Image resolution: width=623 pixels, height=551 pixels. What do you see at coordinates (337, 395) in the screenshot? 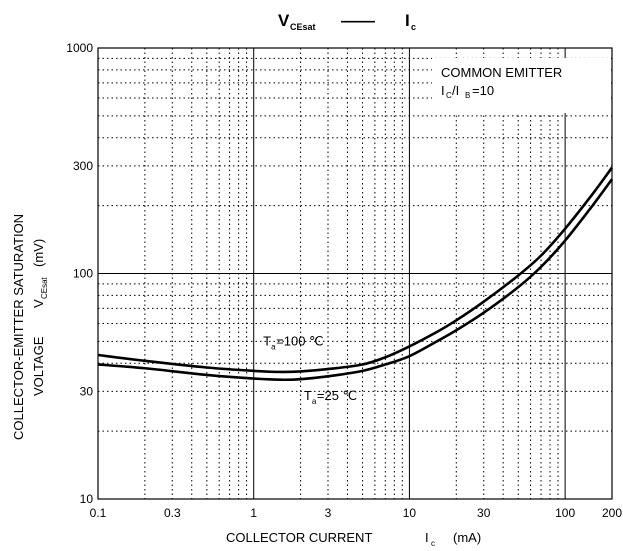
I see `series-label-end: =25 ℃` at bounding box center [337, 395].